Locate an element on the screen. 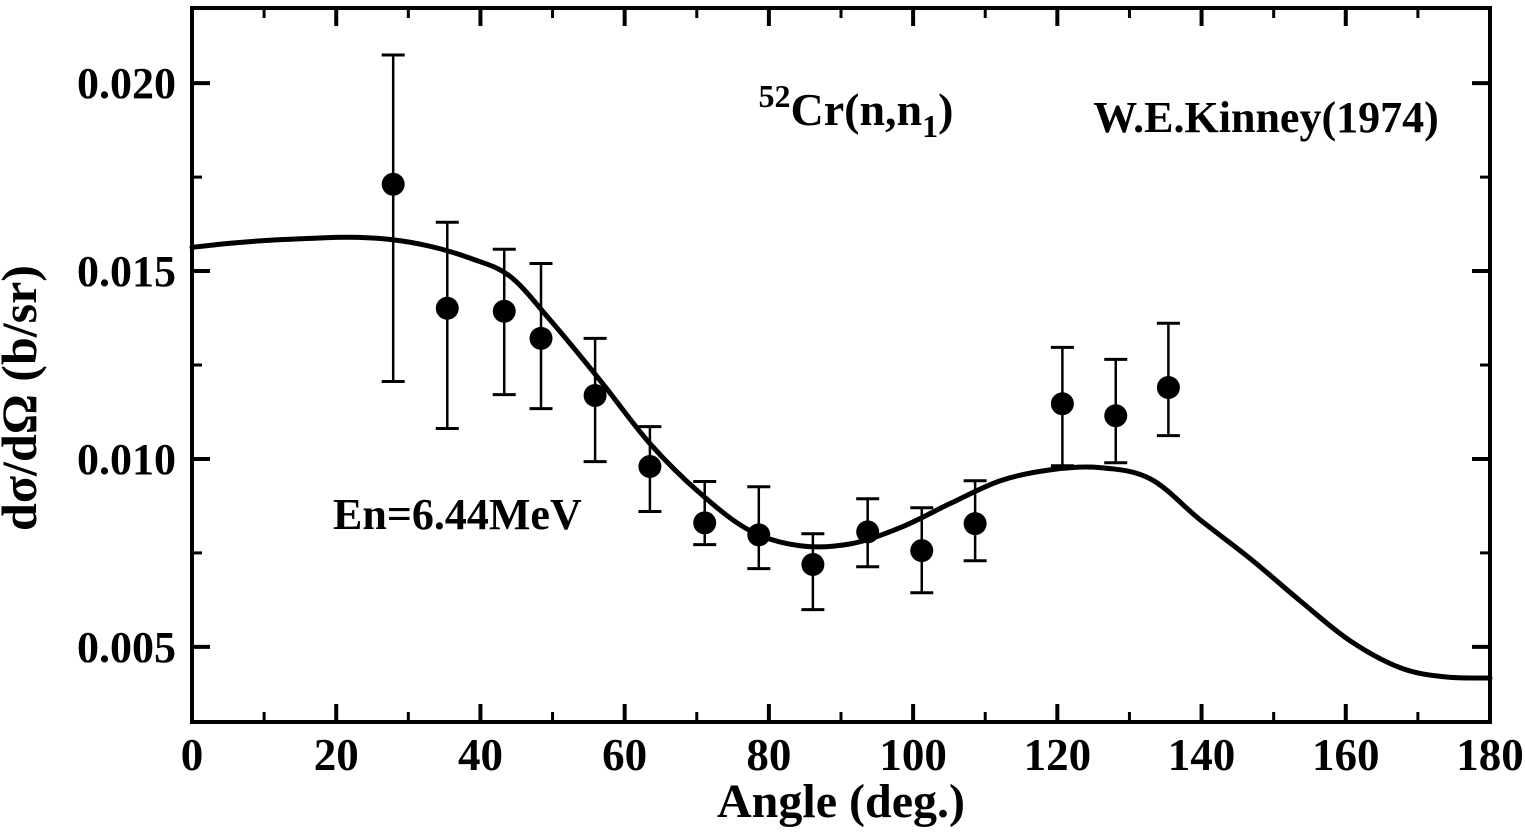 Image resolution: width=1525 pixels, height=838 pixels. reaction-label: 52Cr(n,n1) is located at coordinates (856, 111).